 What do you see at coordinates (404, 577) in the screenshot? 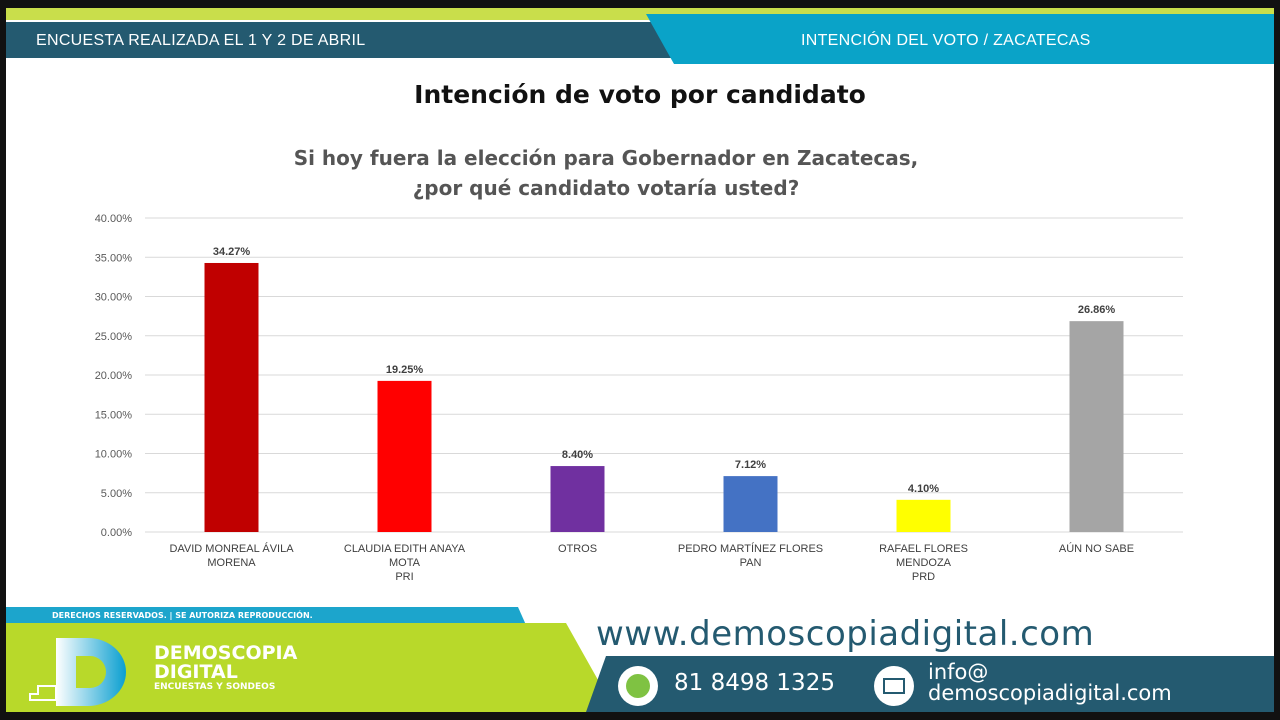
I see `category-label: PRI` at bounding box center [404, 577].